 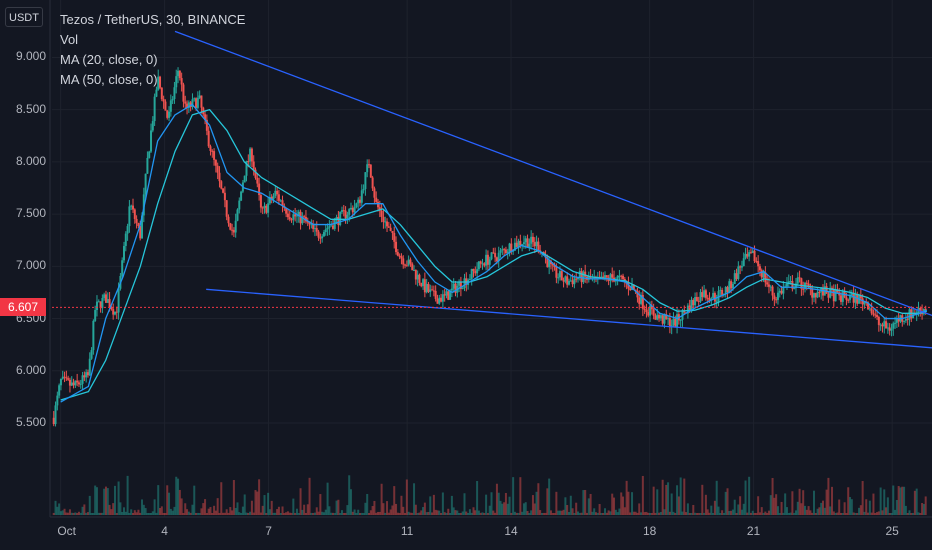 What do you see at coordinates (69, 39) in the screenshot?
I see `indicator-volume: Vol` at bounding box center [69, 39].